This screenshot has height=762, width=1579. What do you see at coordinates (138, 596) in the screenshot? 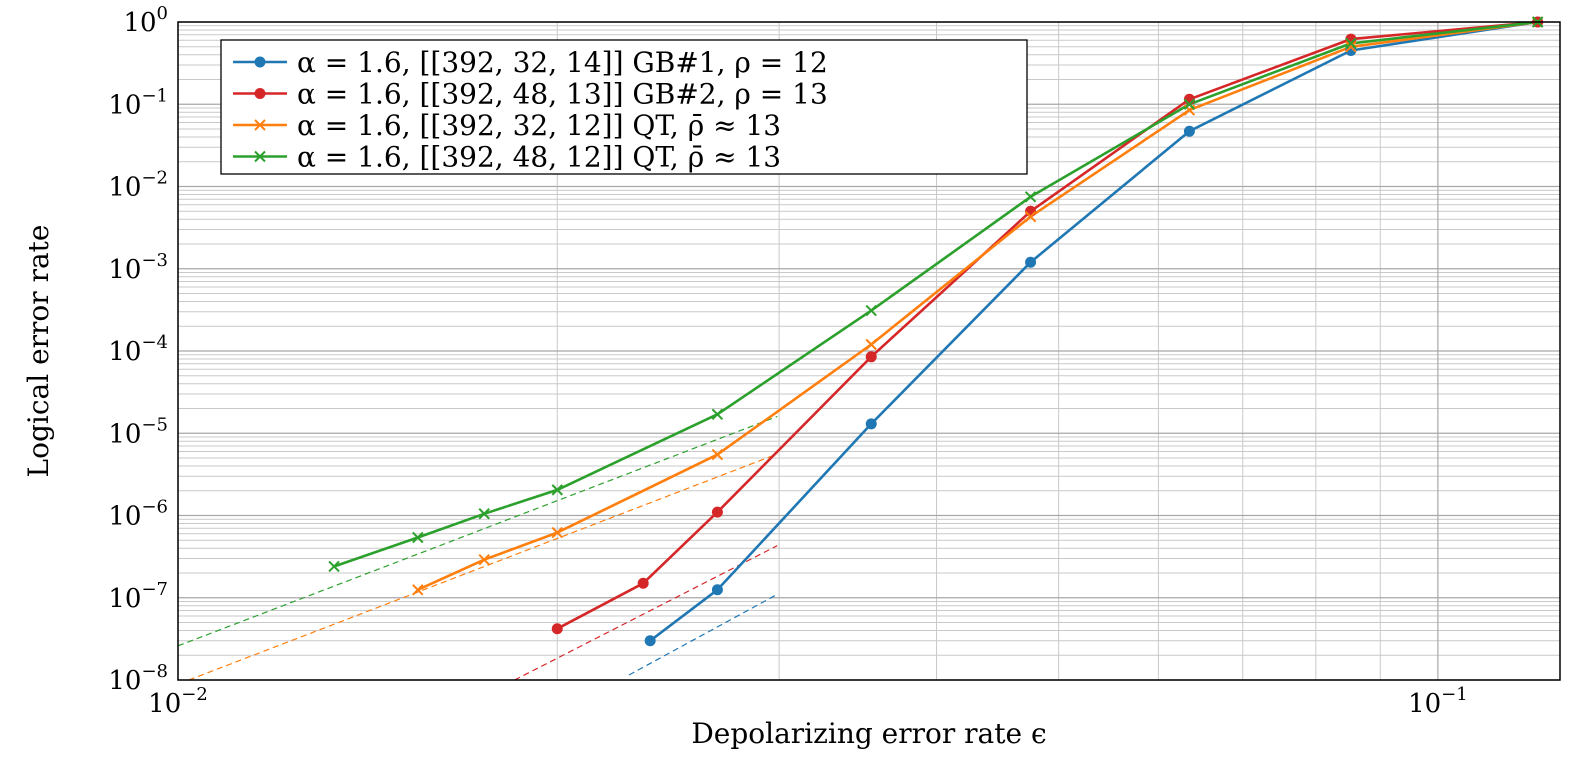
I see `y-tick-label: 10⁻⁷` at bounding box center [138, 596].